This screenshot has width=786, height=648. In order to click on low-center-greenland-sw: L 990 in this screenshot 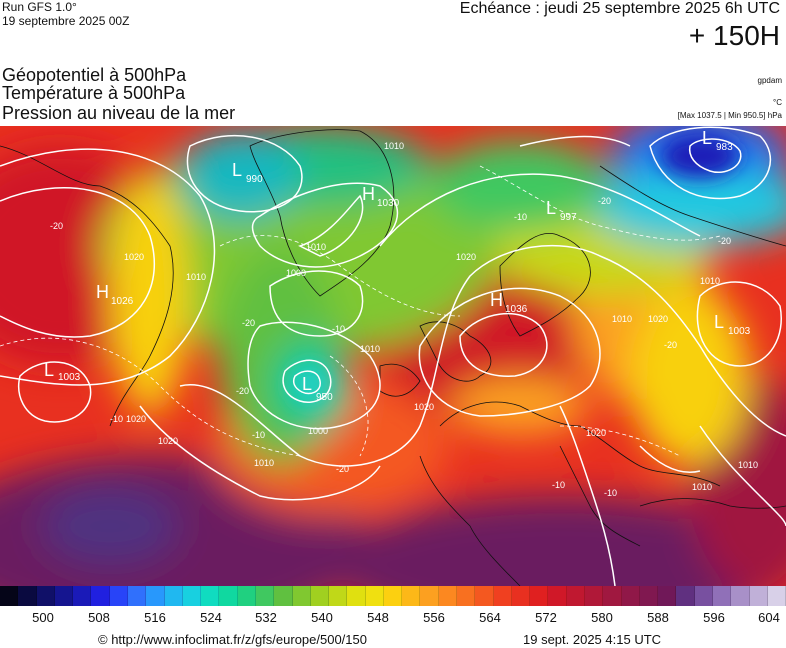, I will do `click(247, 172)`.